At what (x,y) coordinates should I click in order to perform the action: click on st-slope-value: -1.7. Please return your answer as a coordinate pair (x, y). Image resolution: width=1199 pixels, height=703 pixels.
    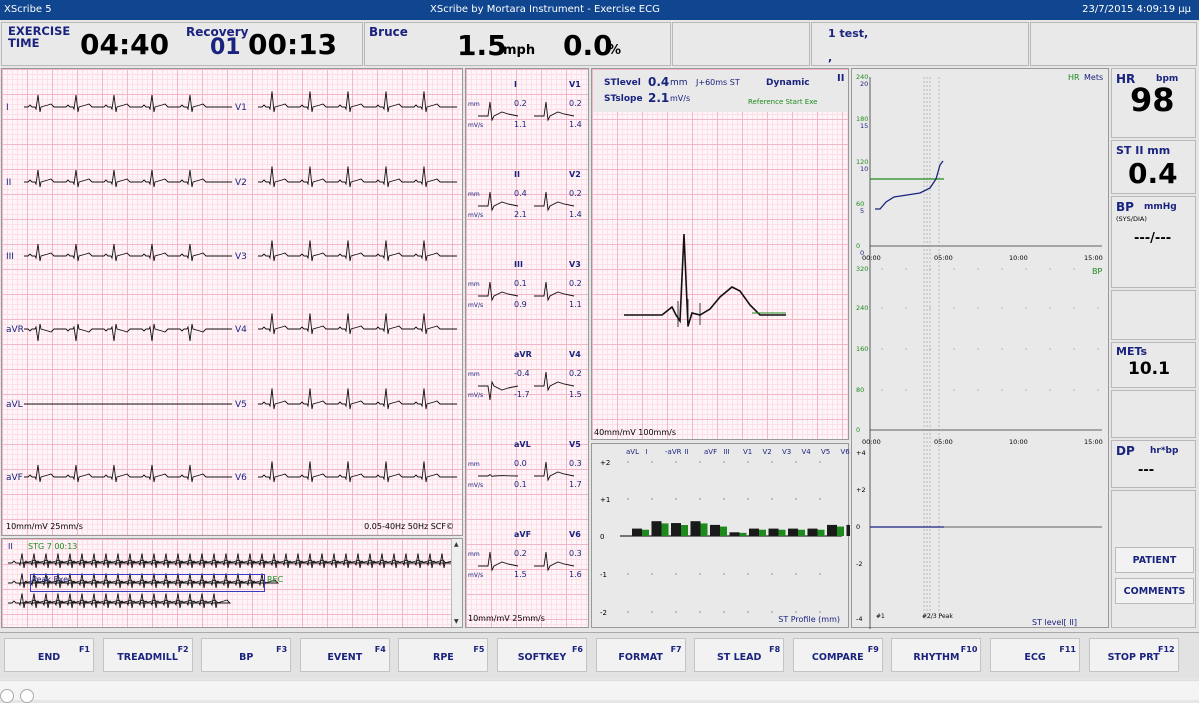
    Looking at the image, I should click on (522, 394).